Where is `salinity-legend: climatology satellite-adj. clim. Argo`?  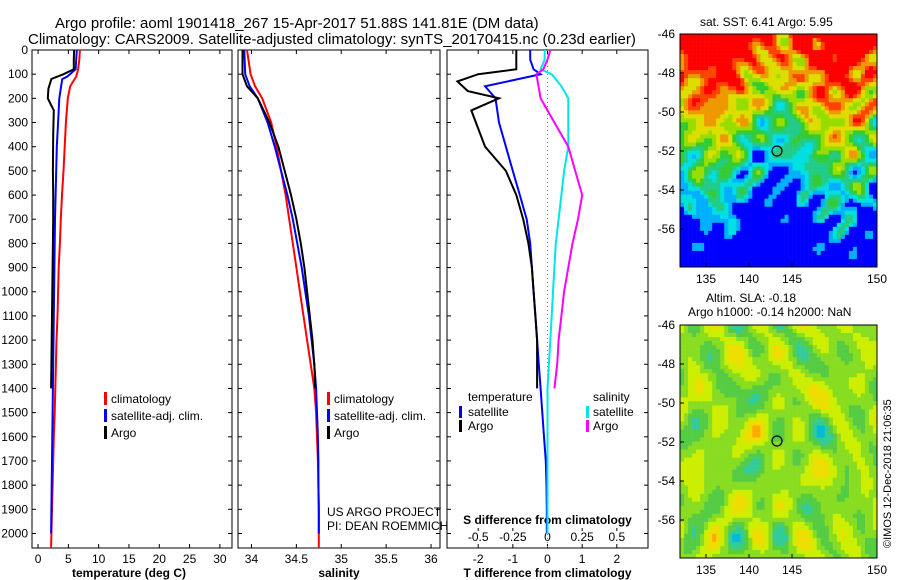 salinity-legend: climatology satellite-adj. clim. Argo is located at coordinates (376, 416).